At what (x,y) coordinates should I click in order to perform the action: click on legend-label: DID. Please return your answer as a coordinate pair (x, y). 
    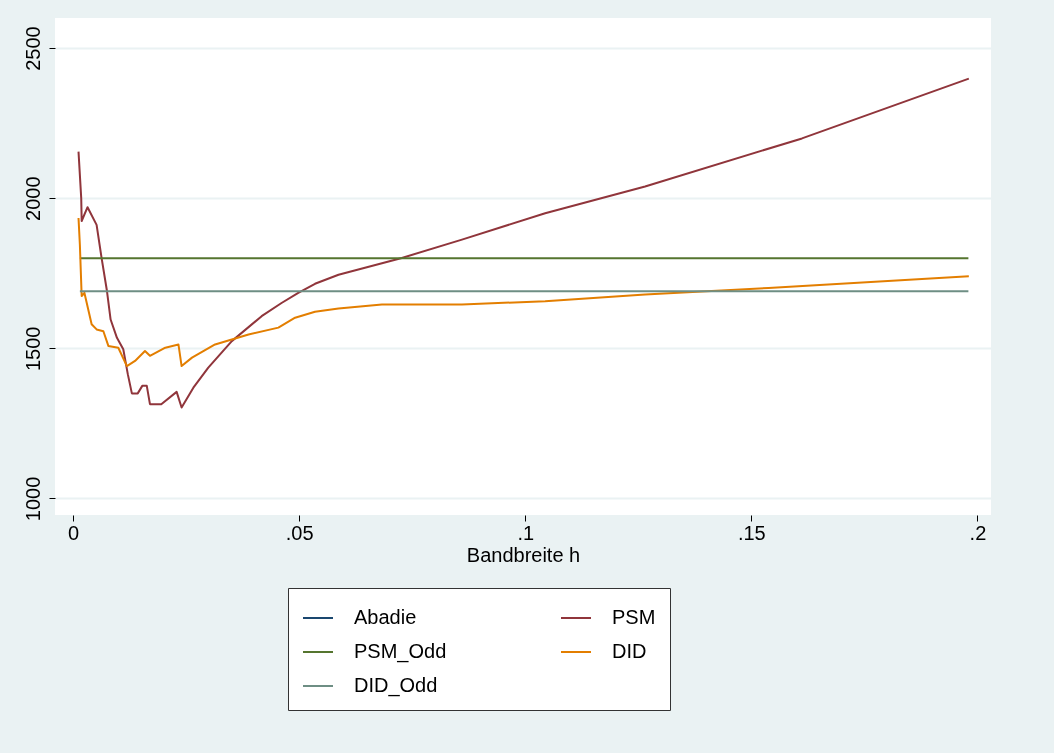
    Looking at the image, I should click on (629, 651).